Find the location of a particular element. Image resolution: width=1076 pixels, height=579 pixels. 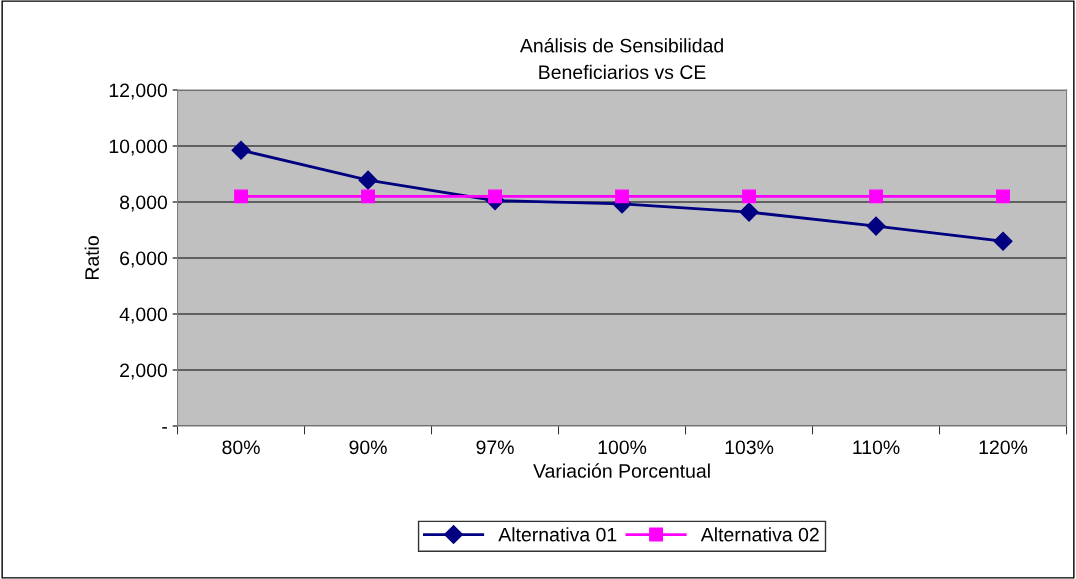

legend-label: Alternativa 01 is located at coordinates (557, 534).